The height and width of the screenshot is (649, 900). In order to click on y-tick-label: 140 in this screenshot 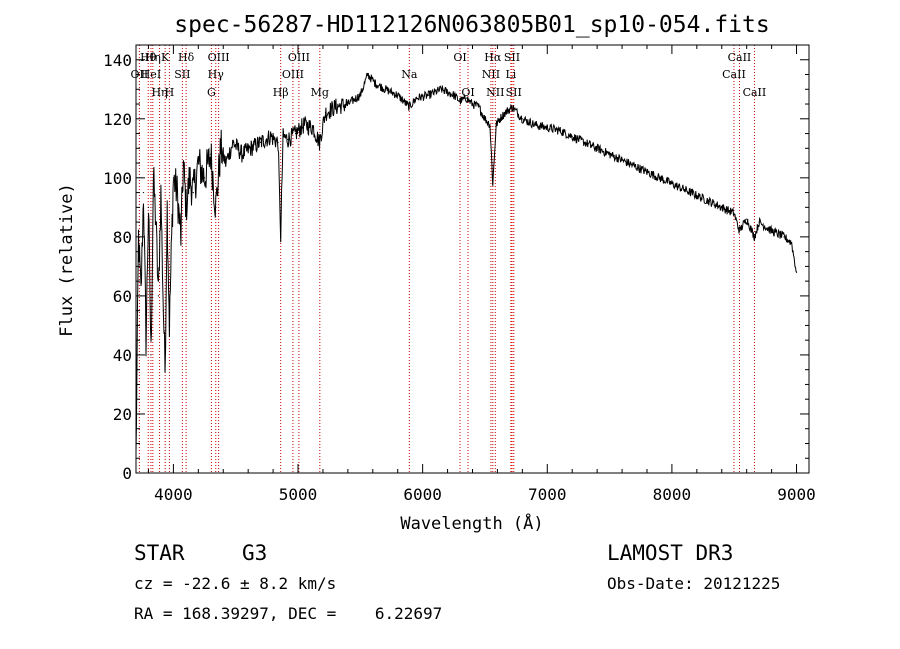, I will do `click(117, 60)`.